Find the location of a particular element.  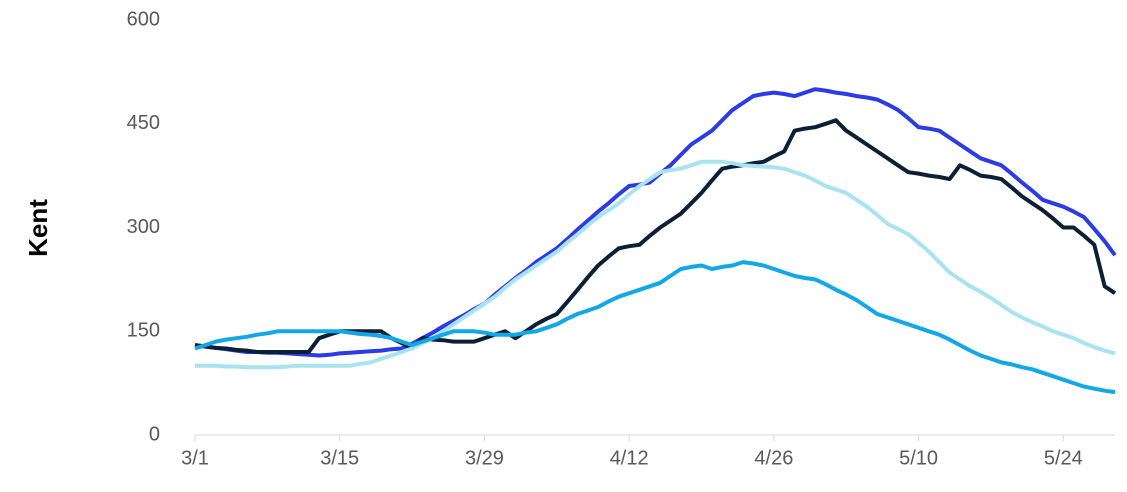

y-tick-label: 150 is located at coordinates (143, 331).